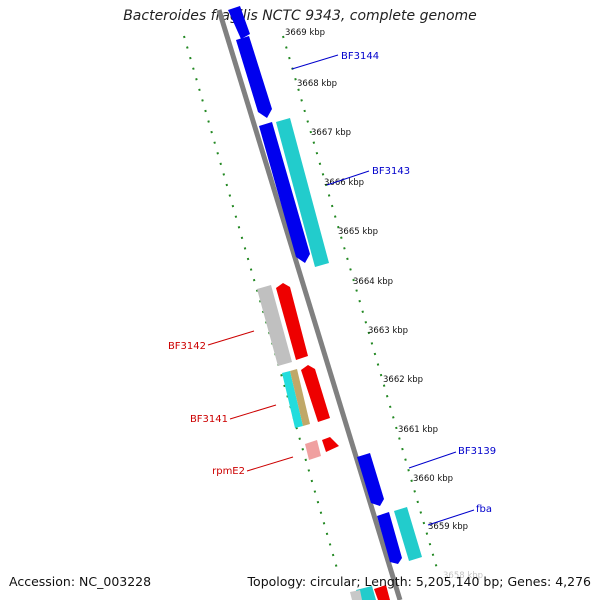 Image resolution: width=600 pixels, height=600 pixels. What do you see at coordinates (42, 581) in the screenshot?
I see `accession-label: Accession:` at bounding box center [42, 581].